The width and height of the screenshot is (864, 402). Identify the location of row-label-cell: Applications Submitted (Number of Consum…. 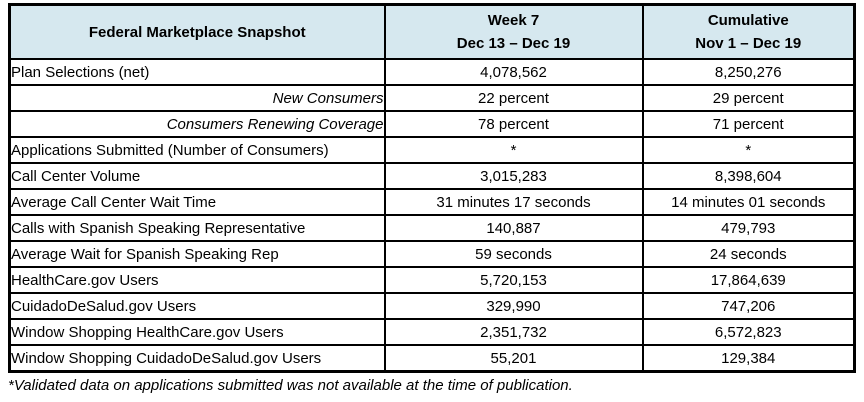
(197, 150).